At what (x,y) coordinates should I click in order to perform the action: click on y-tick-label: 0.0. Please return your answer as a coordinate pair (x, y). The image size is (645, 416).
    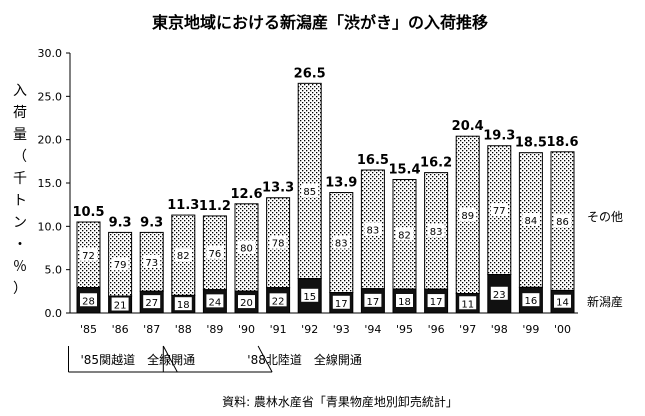
    Looking at the image, I should click on (54, 313).